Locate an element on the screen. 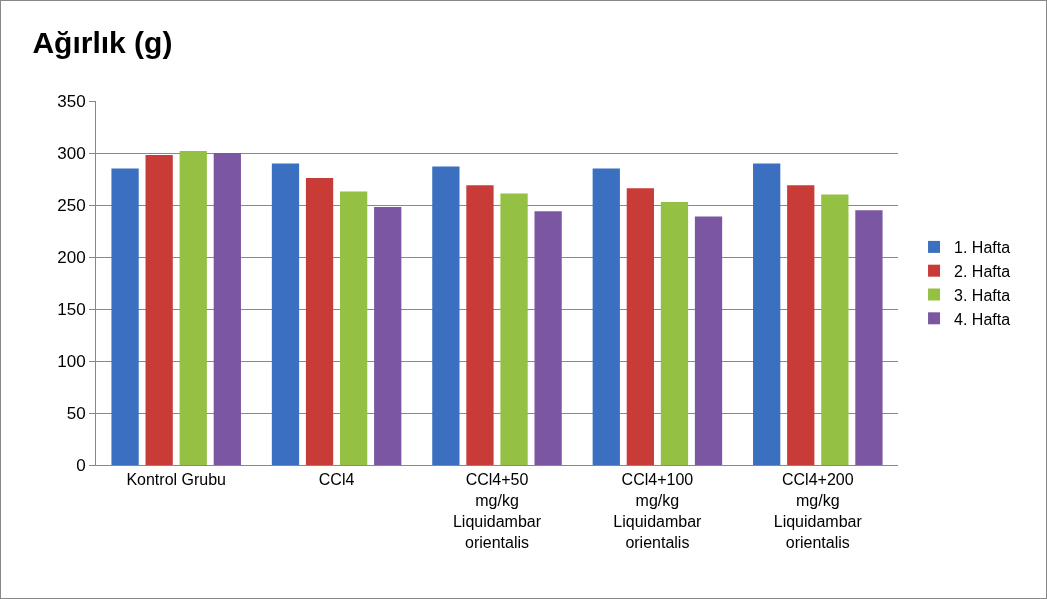 This screenshot has height=599, width=1047. y-tick-label: 150 is located at coordinates (71, 309).